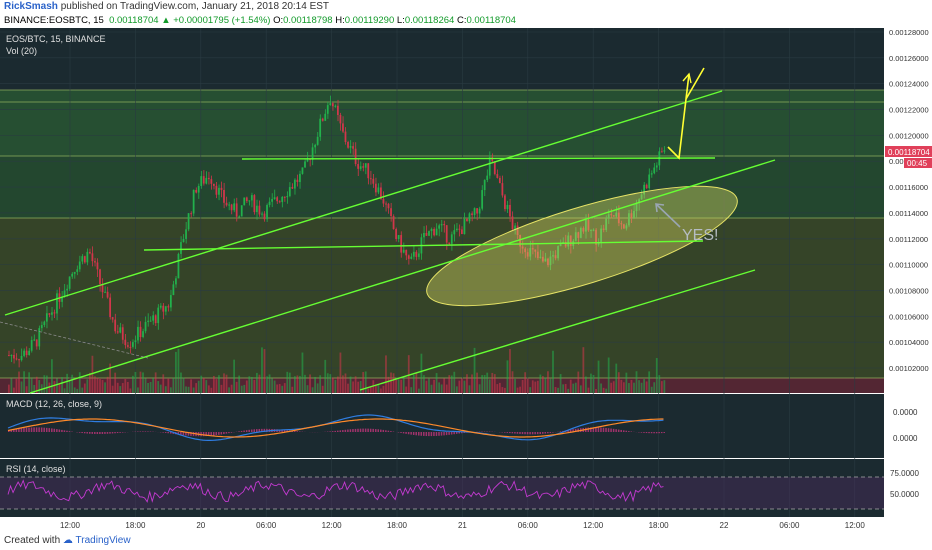 The height and width of the screenshot is (550, 932). I want to click on rsi-tick: 50.0000, so click(904, 494).